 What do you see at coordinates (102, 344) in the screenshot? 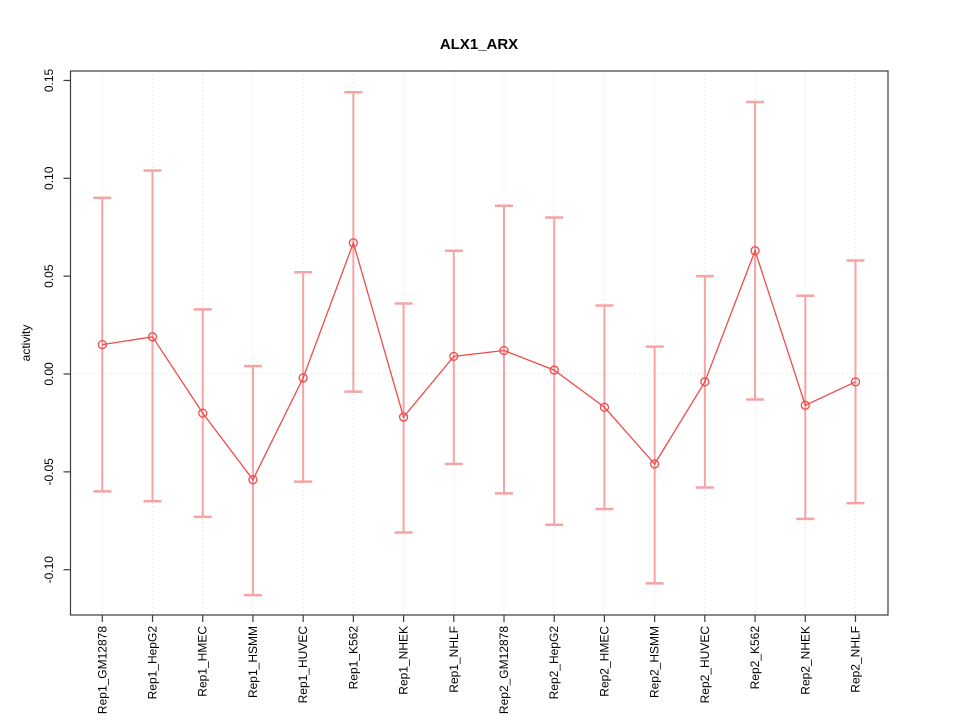
I see `data-point-Rep1_GM12878` at bounding box center [102, 344].